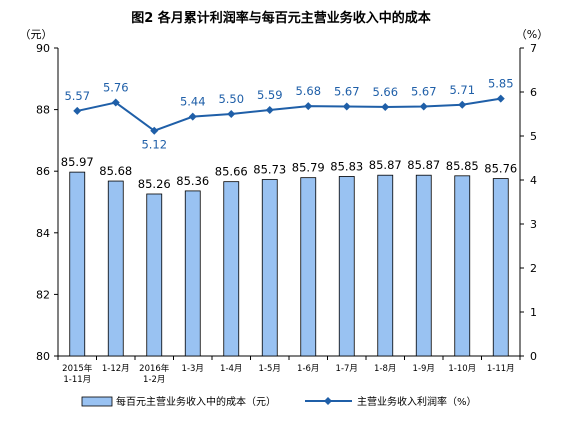 This screenshot has height=425, width=563. Describe the element at coordinates (424, 369) in the screenshot. I see `x-tick-label: 1-9月` at that location.